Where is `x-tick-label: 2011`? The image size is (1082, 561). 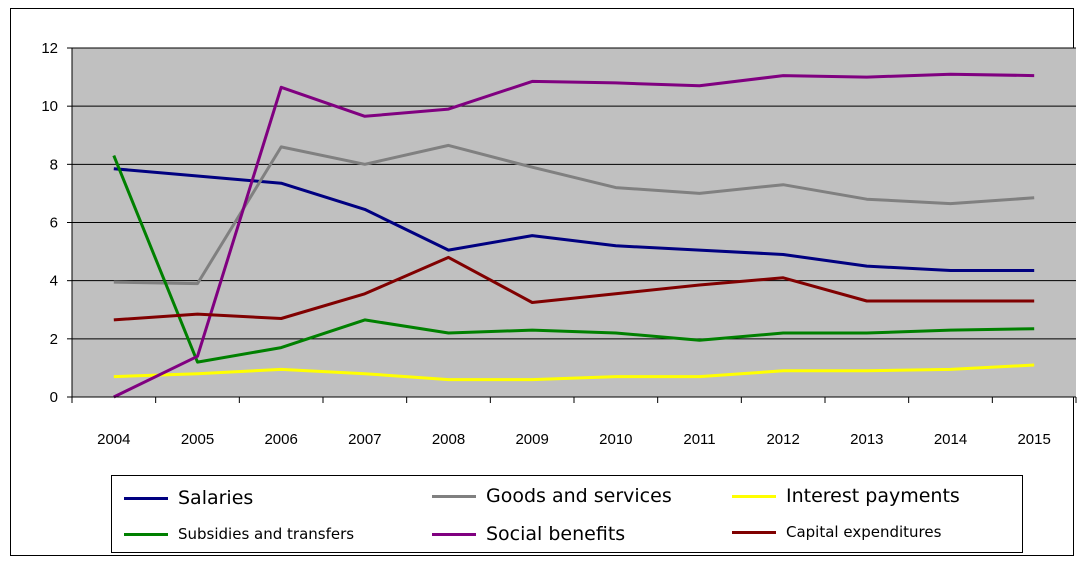
x-tick-label: 2011 is located at coordinates (699, 439).